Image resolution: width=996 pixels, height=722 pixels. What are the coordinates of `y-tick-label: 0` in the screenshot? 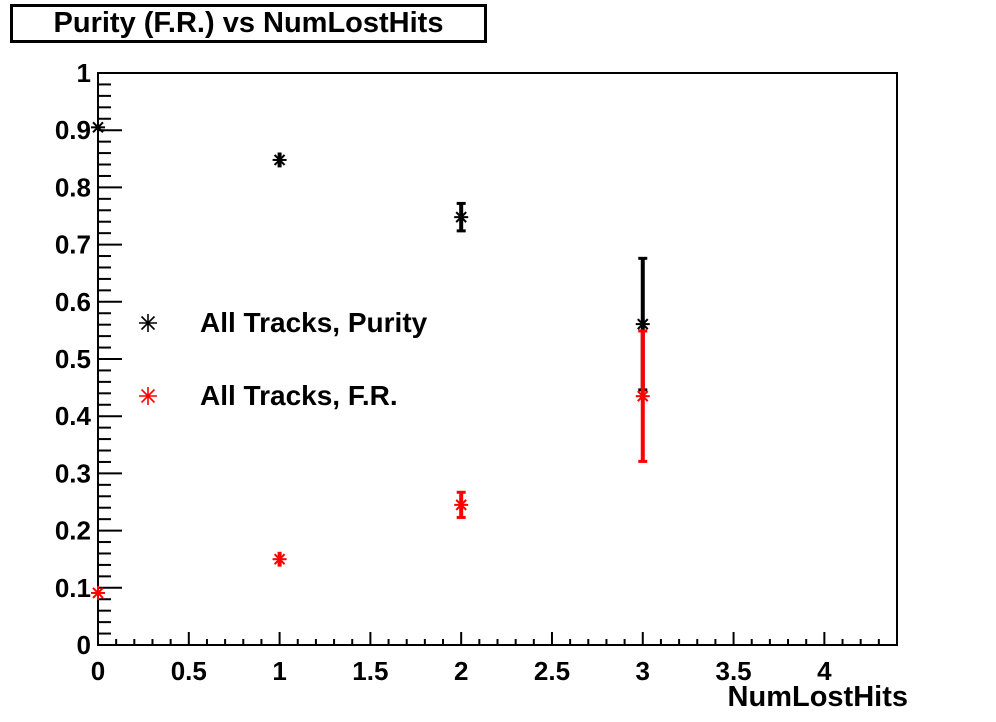 It's located at (84, 645).